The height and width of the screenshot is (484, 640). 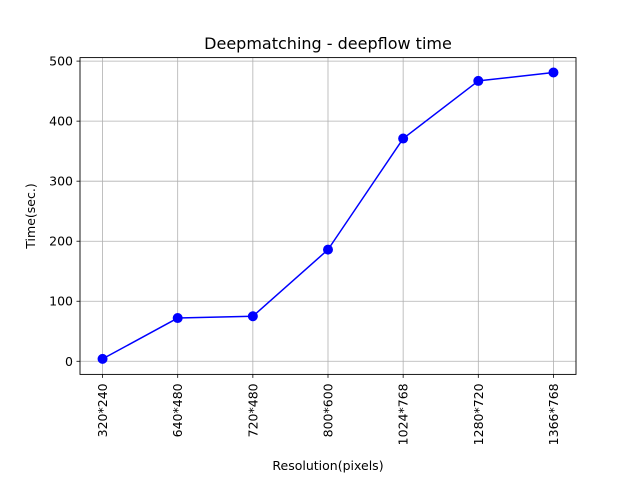 What do you see at coordinates (30, 216) in the screenshot?
I see `y-axis-label: Time(sec.)` at bounding box center [30, 216].